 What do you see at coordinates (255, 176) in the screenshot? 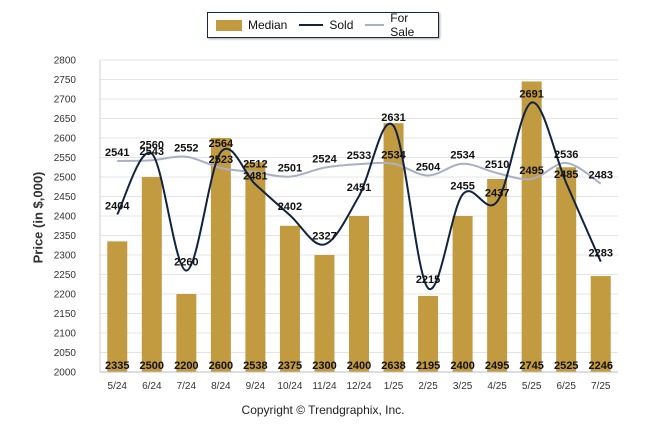
I see `sold-value-label: 2481` at bounding box center [255, 176].